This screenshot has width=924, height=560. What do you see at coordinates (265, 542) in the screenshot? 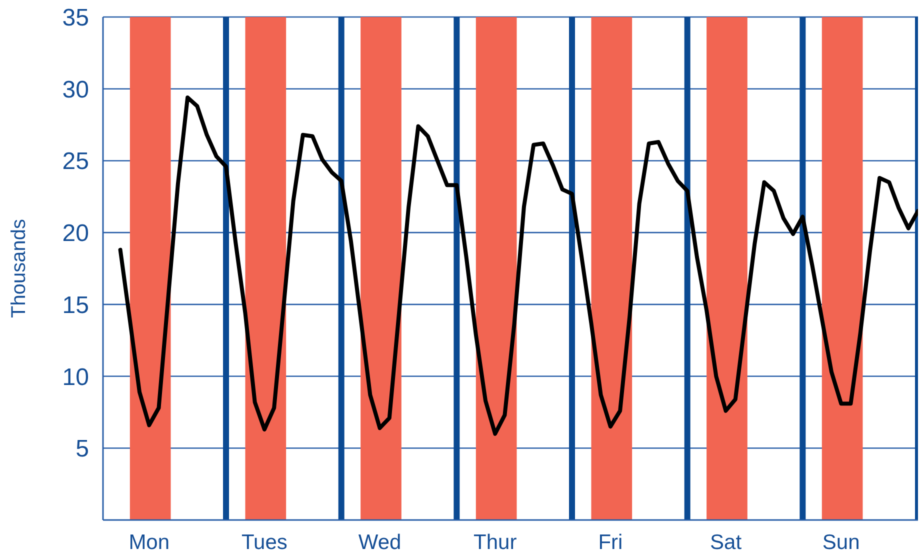
I see `x-tick-label: Tues` at bounding box center [265, 542].